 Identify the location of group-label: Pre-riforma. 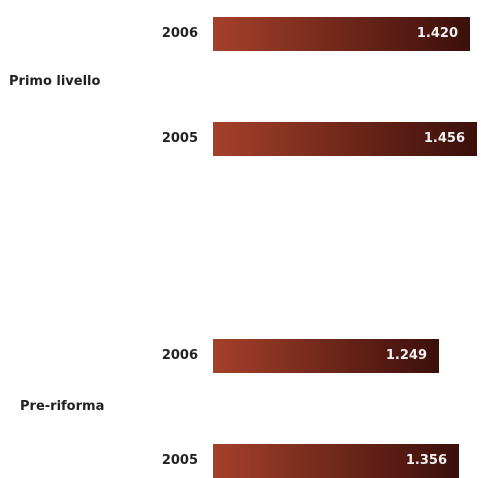
(62, 406).